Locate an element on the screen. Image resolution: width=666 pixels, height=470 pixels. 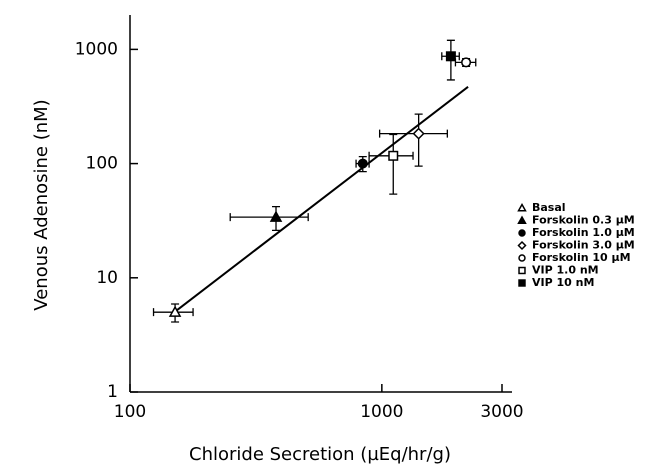
x-error-bar is located at coordinates (269, 217).